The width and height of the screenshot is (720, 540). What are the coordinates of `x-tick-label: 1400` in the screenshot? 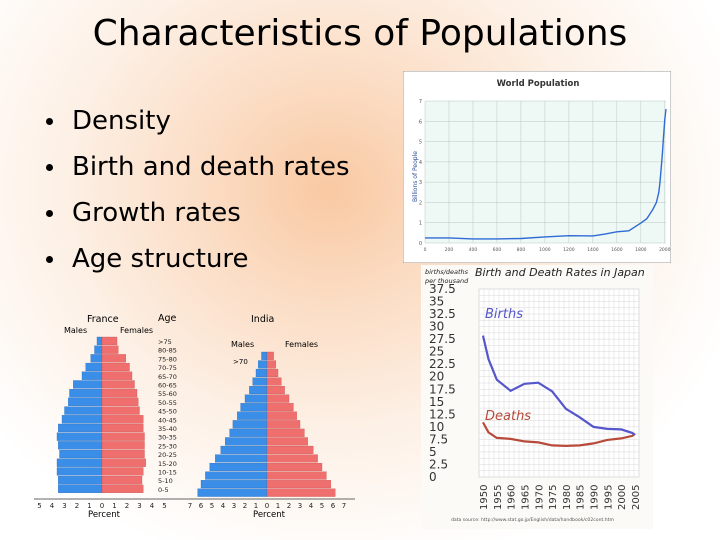 It's located at (593, 250).